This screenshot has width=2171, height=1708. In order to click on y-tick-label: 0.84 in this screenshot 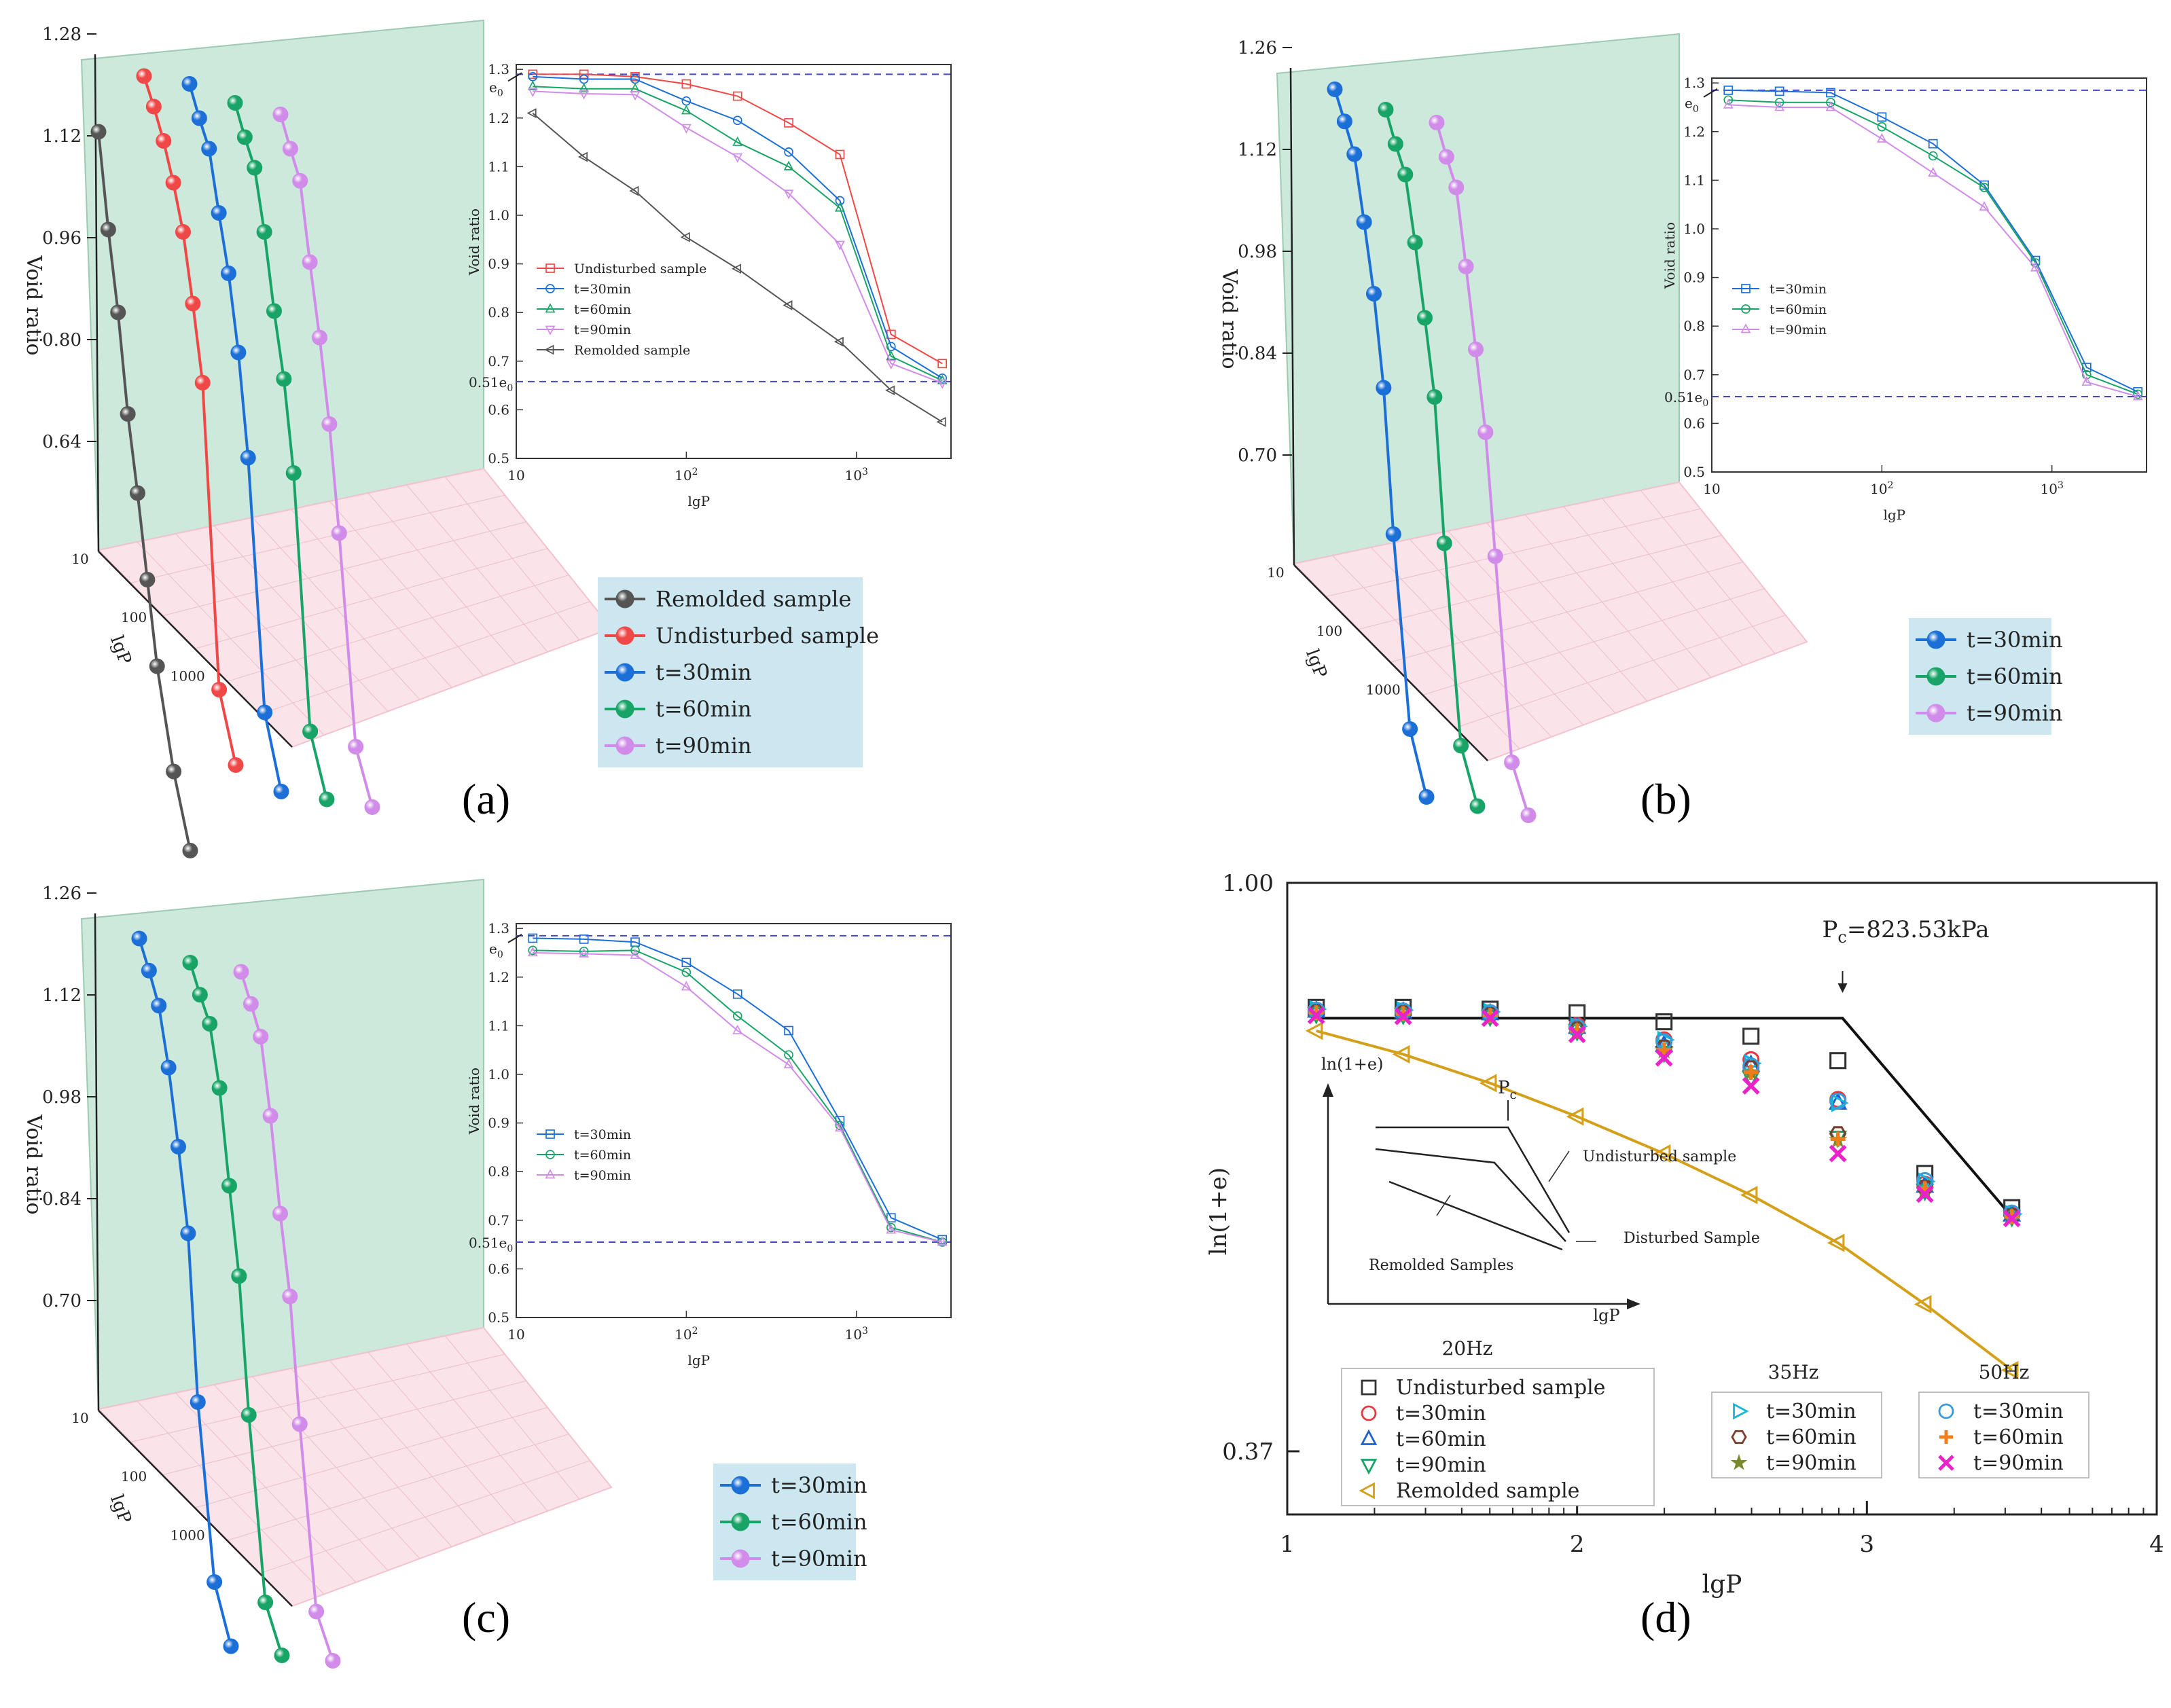, I will do `click(1257, 354)`.